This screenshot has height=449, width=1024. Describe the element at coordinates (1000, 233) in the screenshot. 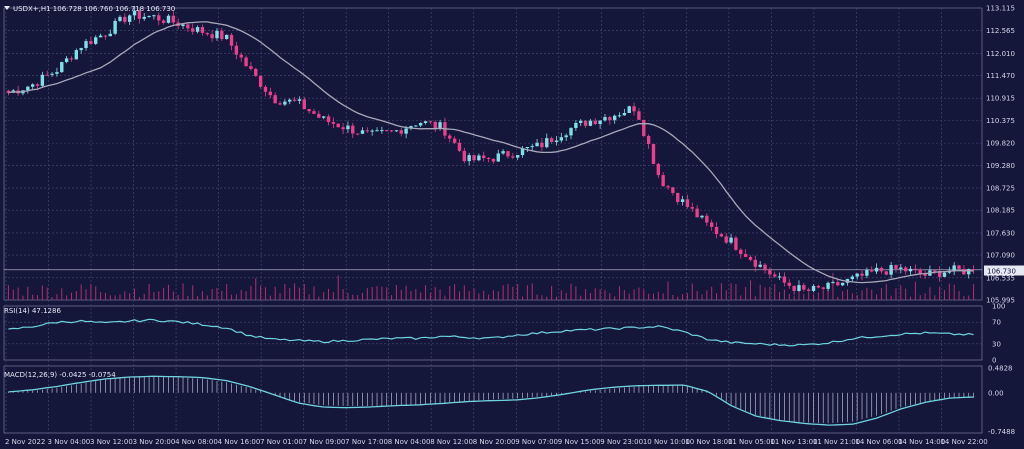

I see `price-tick-label: 107.630` at that location.